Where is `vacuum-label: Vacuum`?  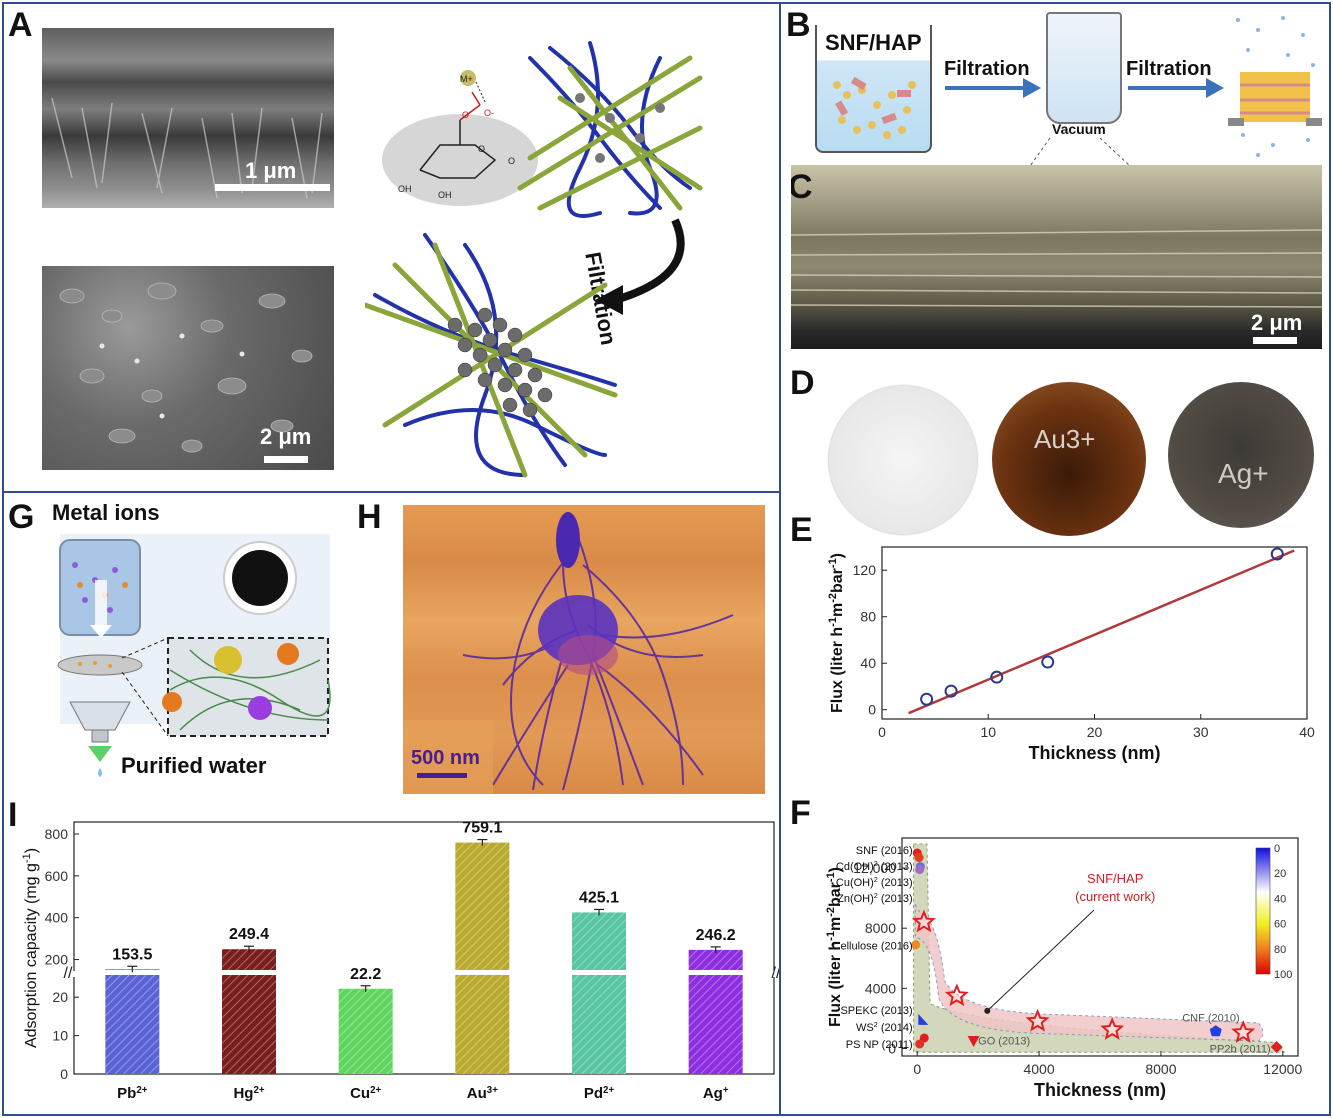 vacuum-label: Vacuum is located at coordinates (1079, 129).